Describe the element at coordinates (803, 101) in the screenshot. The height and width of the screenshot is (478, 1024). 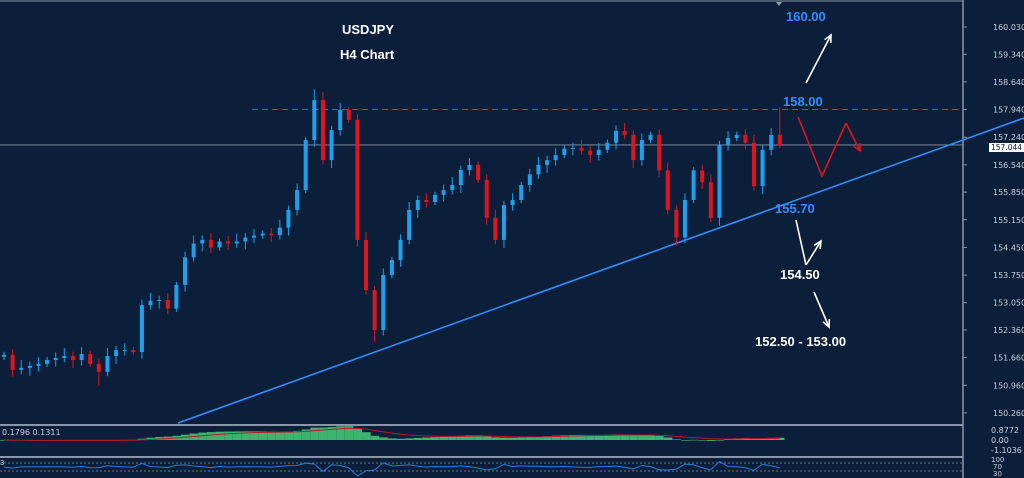
I see `annotation-resistance: 158.00` at that location.